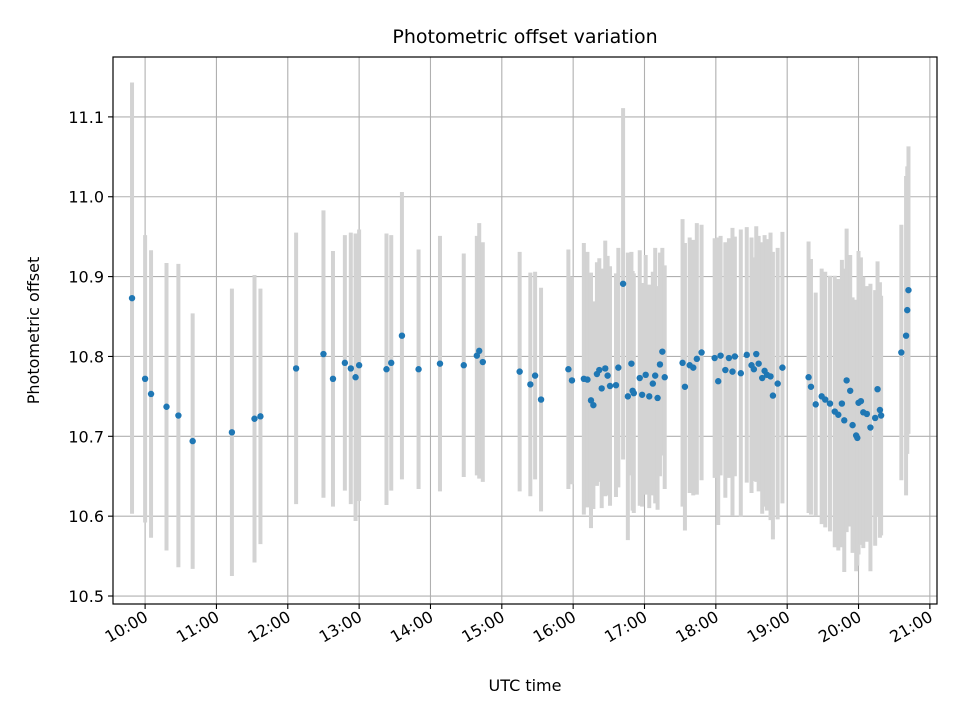  What do you see at coordinates (33, 331) in the screenshot?
I see `y-axis-label: Photometric offset` at bounding box center [33, 331].